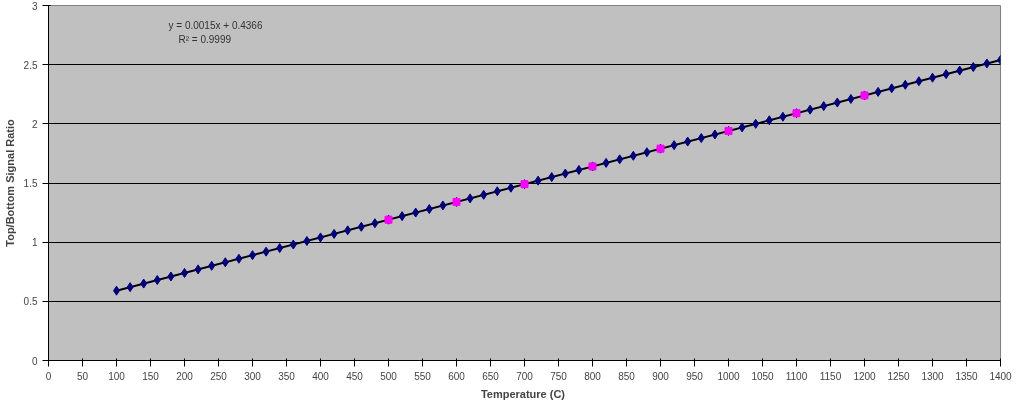  What do you see at coordinates (967, 376) in the screenshot?
I see `x-tick-label: 1350` at bounding box center [967, 376].